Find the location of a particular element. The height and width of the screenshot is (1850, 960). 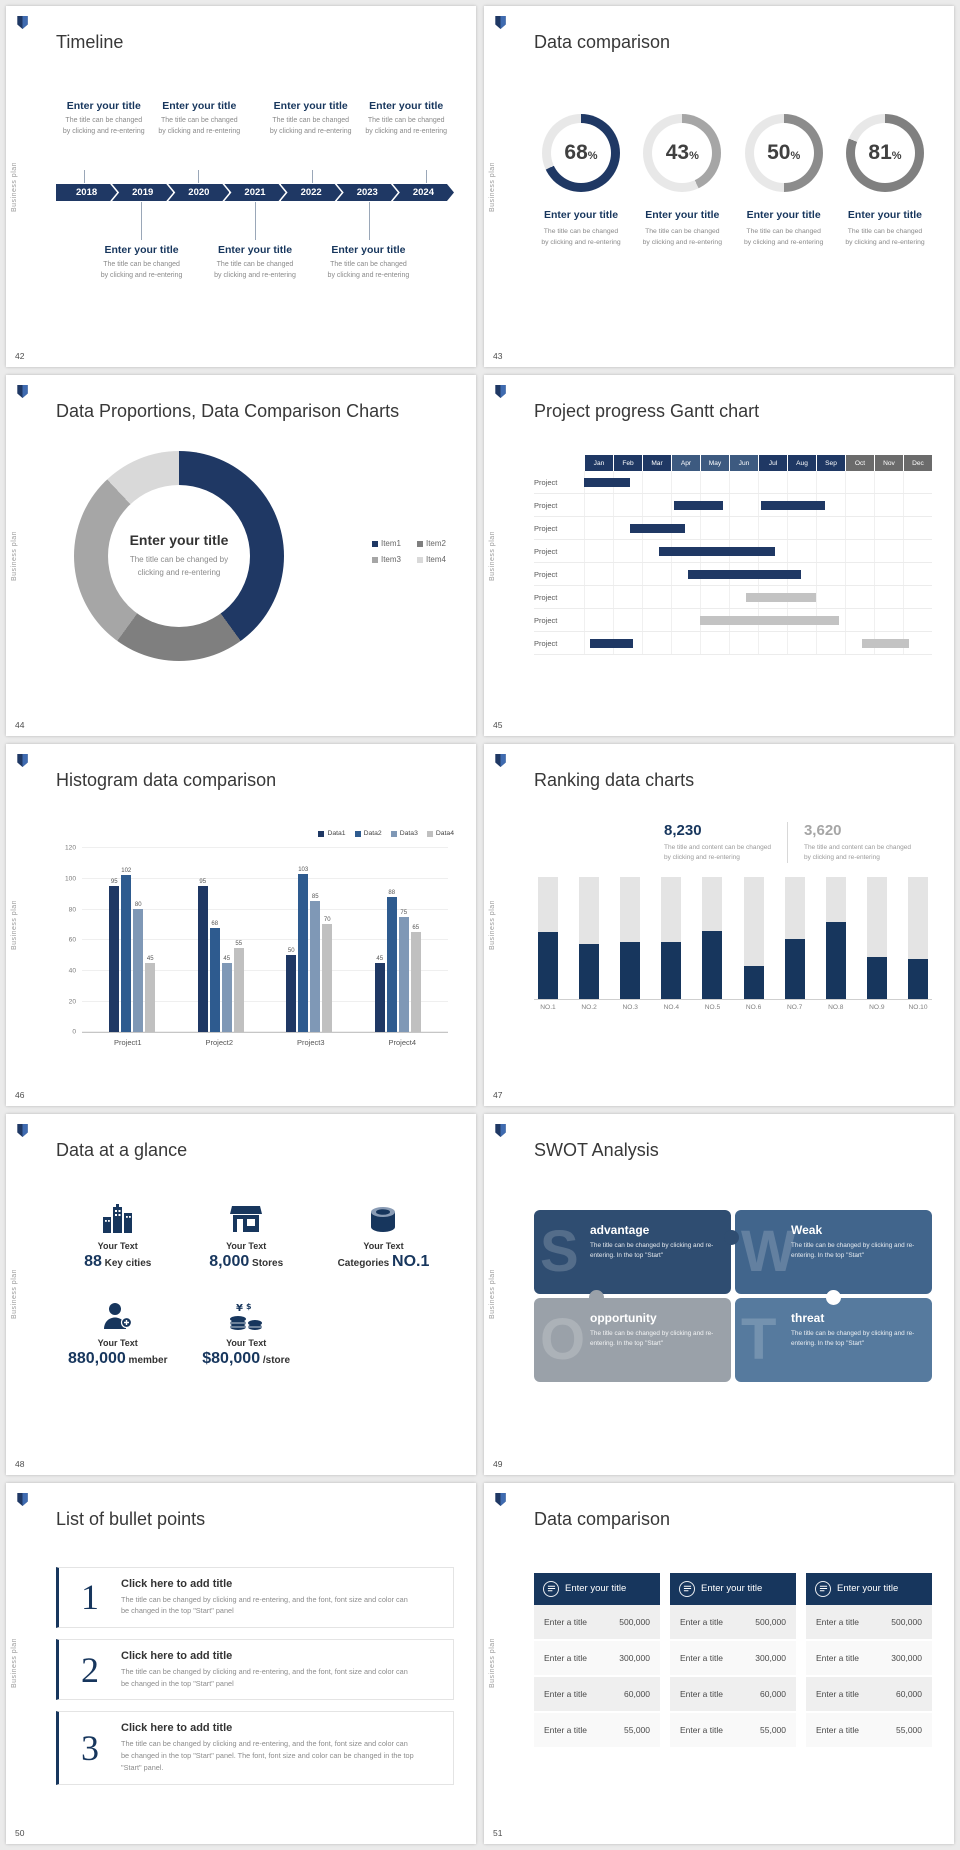

gantt-month: Jun is located at coordinates (744, 463).